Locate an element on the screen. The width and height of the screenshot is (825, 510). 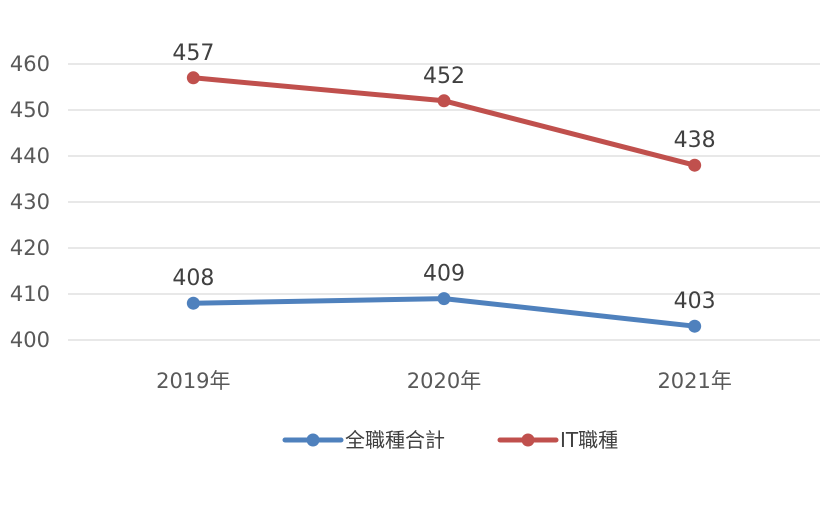
y-tick-label: 460 is located at coordinates (30, 64).